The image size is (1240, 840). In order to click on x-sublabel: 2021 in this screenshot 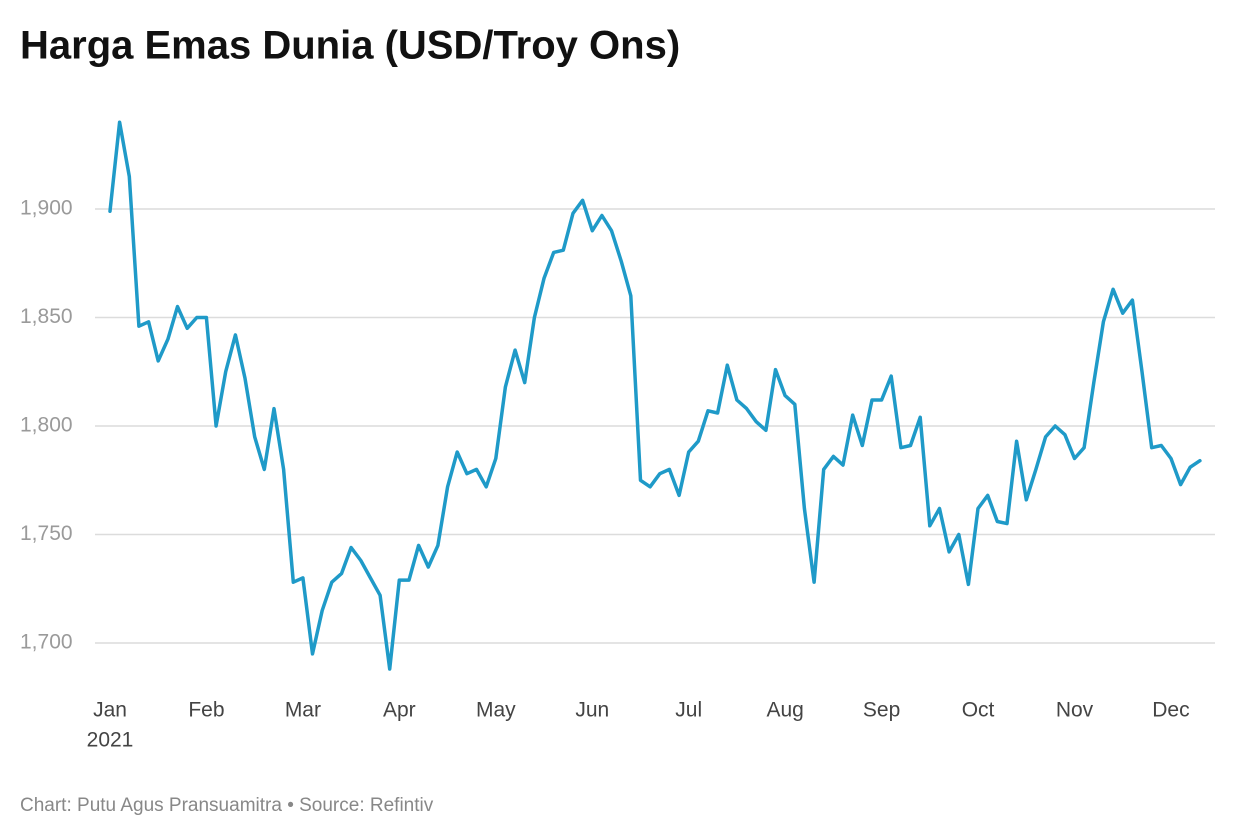, I will do `click(110, 740)`.